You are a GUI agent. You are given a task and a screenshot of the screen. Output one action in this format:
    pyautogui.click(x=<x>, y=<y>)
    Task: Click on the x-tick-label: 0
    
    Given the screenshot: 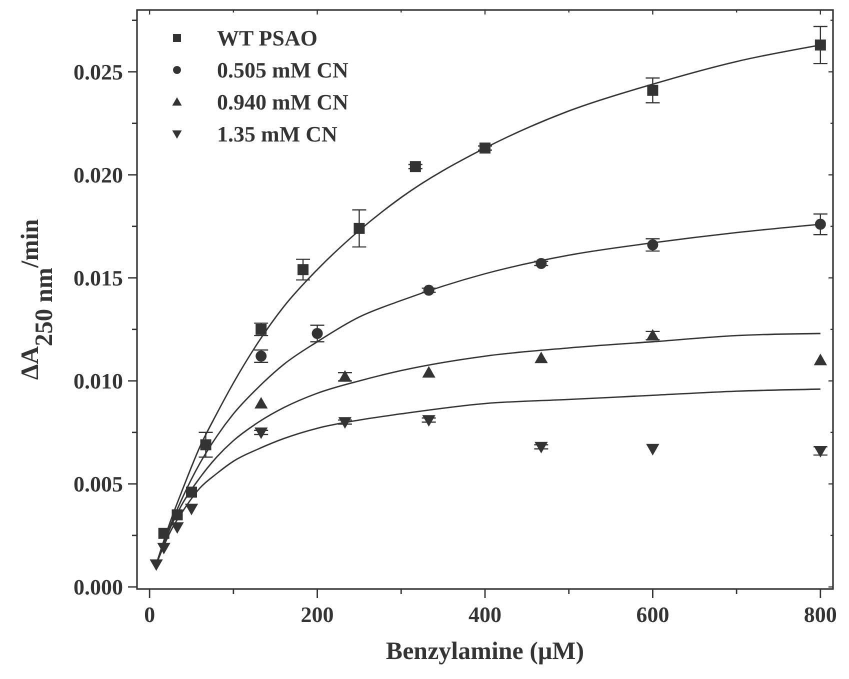 What is the action you would take?
    pyautogui.click(x=150, y=614)
    